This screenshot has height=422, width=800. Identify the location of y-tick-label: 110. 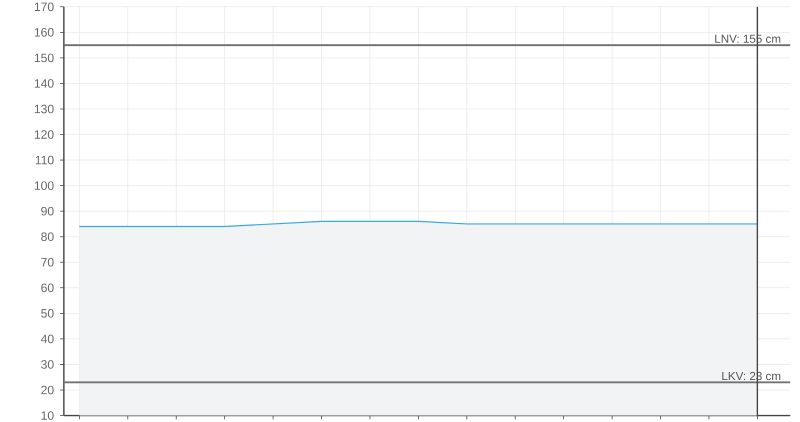
(45, 160).